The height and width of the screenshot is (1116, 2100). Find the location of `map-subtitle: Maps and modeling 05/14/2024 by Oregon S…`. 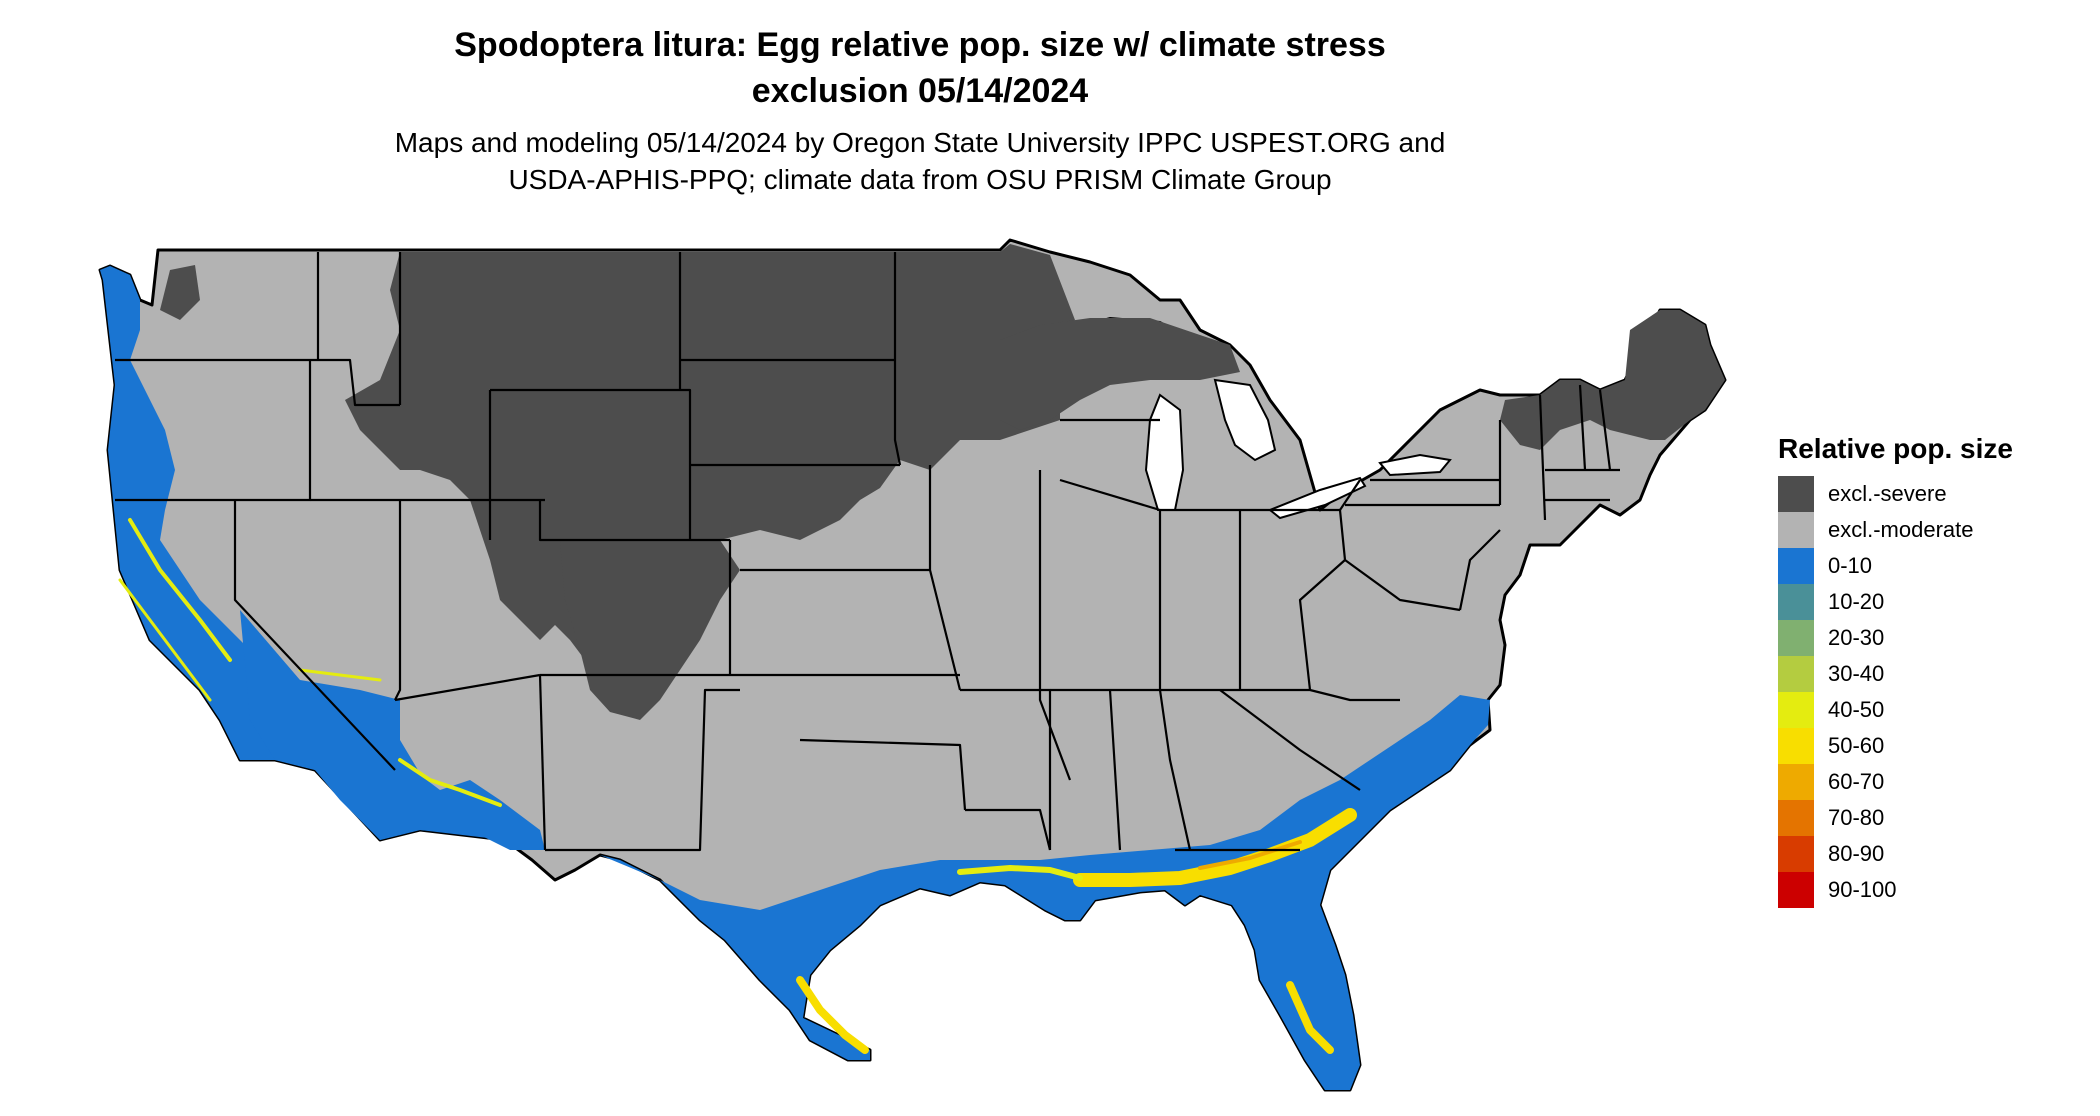

map-subtitle: Maps and modeling 05/14/2024 by Oregon S… is located at coordinates (920, 161).